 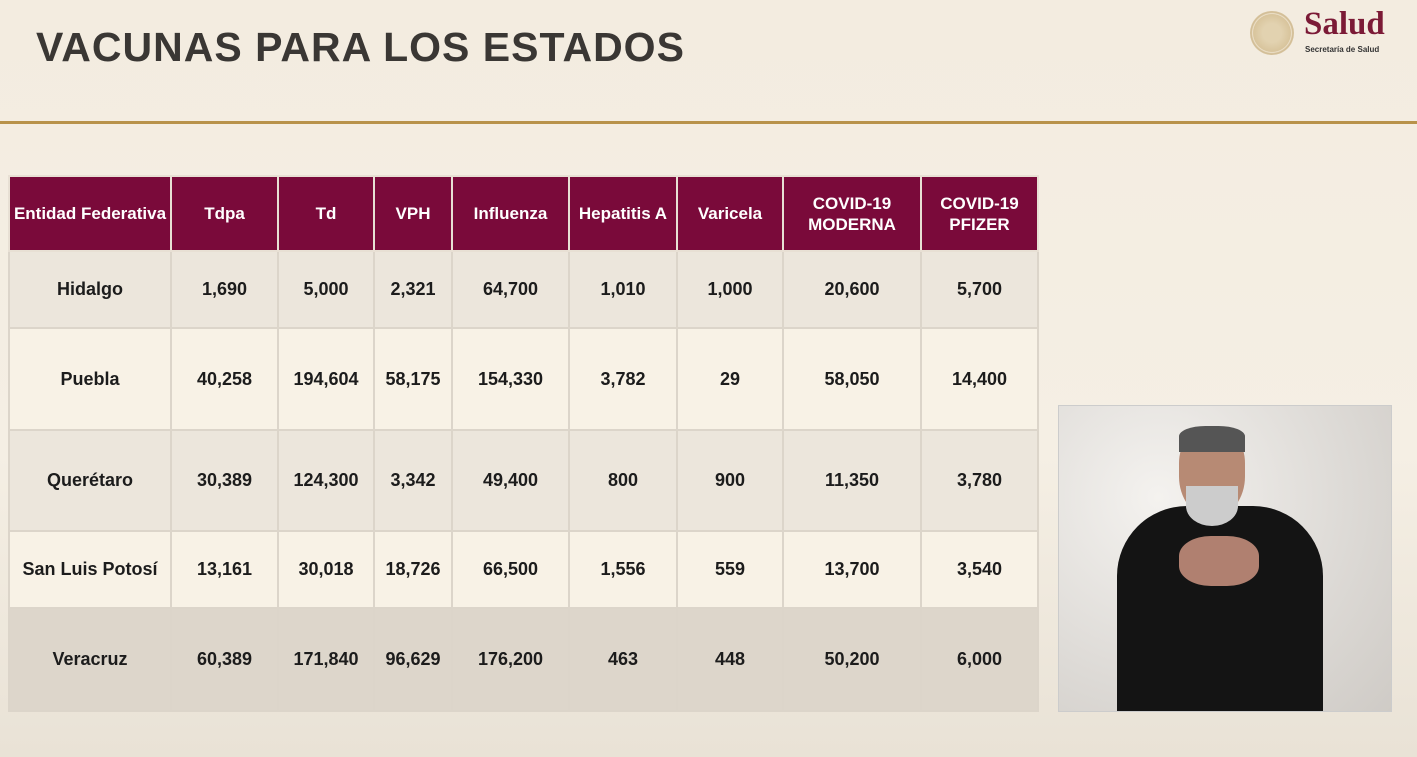 I want to click on state-name-cell: Veracruz, so click(x=90, y=659).